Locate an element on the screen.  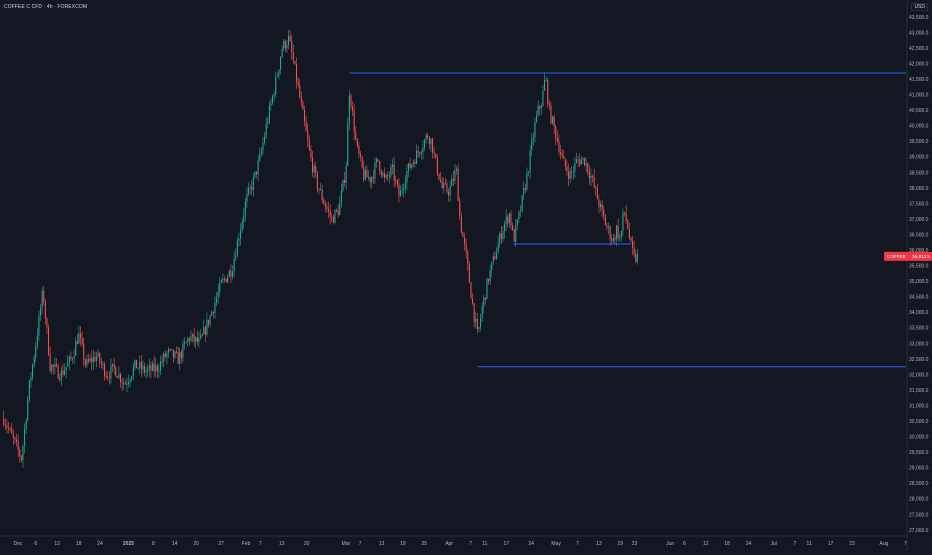
x-tick-label: Mar is located at coordinates (346, 544).